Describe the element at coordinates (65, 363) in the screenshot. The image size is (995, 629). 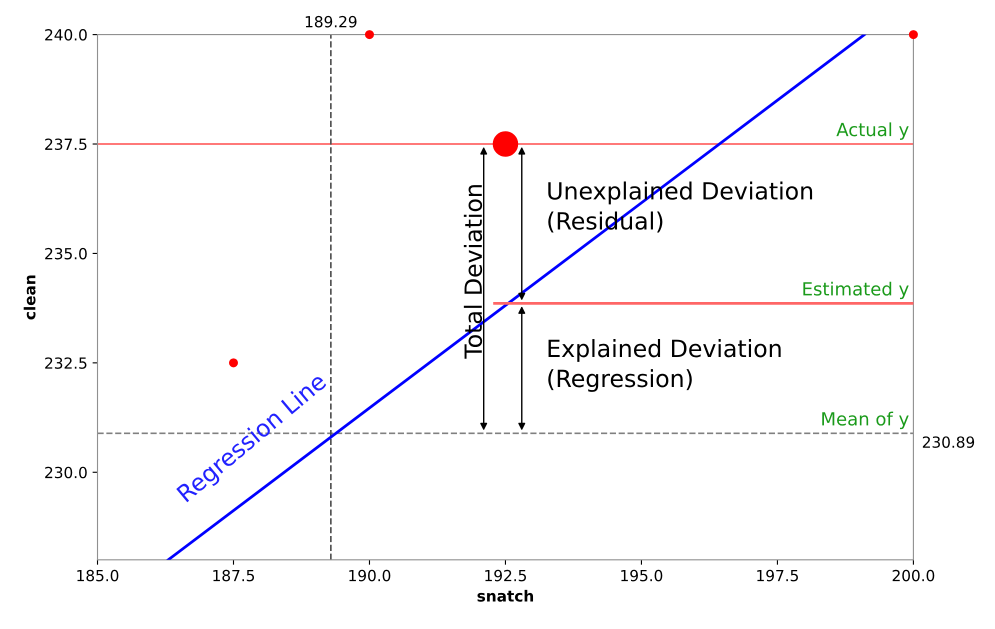
I see `y-tick-label: 232.5` at that location.